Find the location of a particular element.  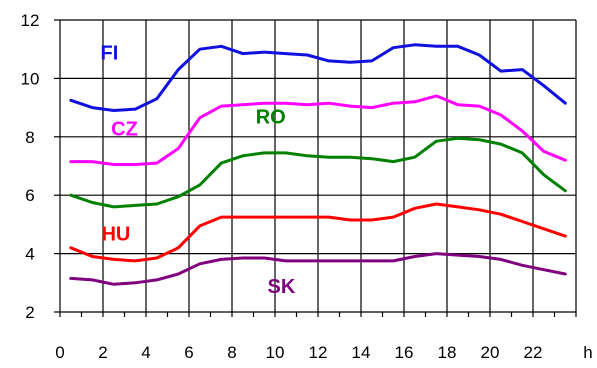

series-label-cz: CZ is located at coordinates (124, 129).